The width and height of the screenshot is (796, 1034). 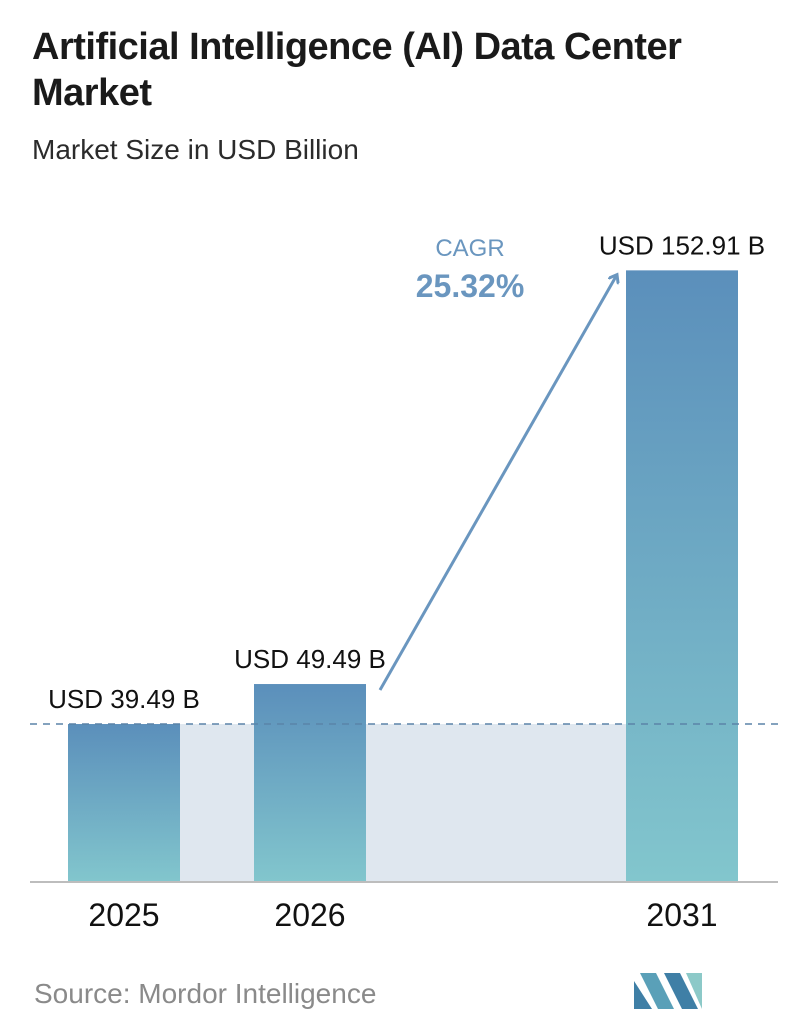 I want to click on mordor-intelligence-logo-icon, so click(x=668, y=991).